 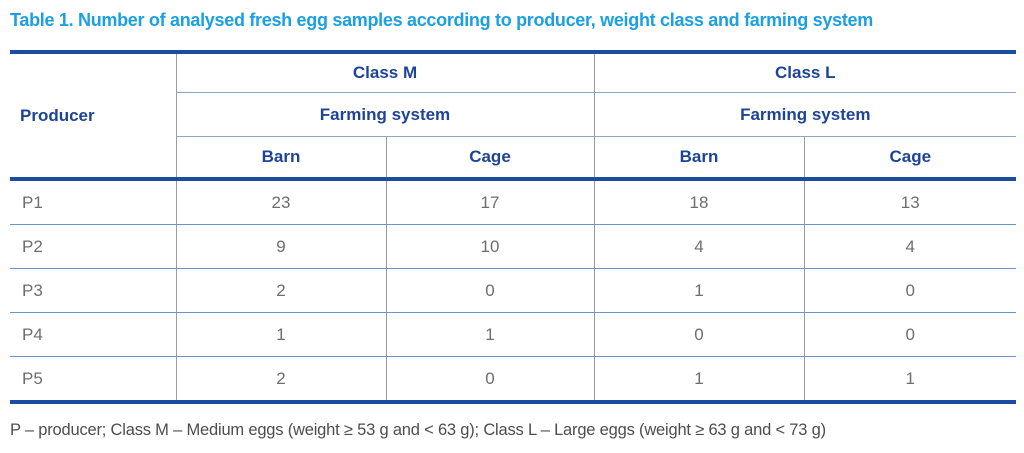 I want to click on header-row-barn-cage: Barn Cage Barn Cage, so click(x=513, y=157).